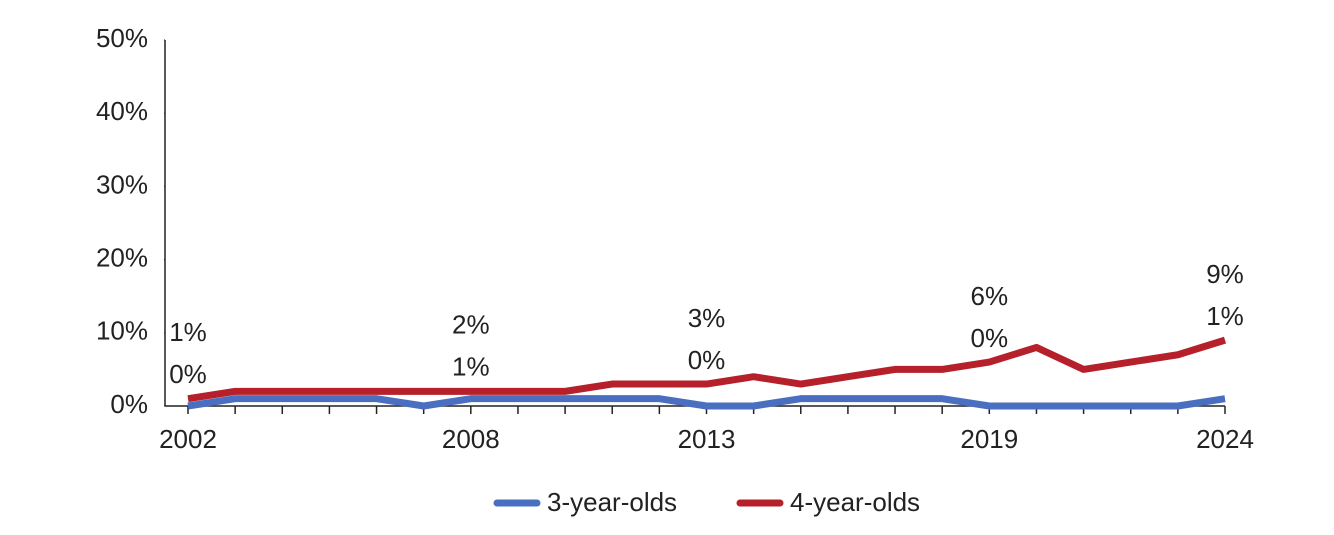 This screenshot has height=535, width=1334. Describe the element at coordinates (122, 257) in the screenshot. I see `y-tick-label: 20%` at that location.